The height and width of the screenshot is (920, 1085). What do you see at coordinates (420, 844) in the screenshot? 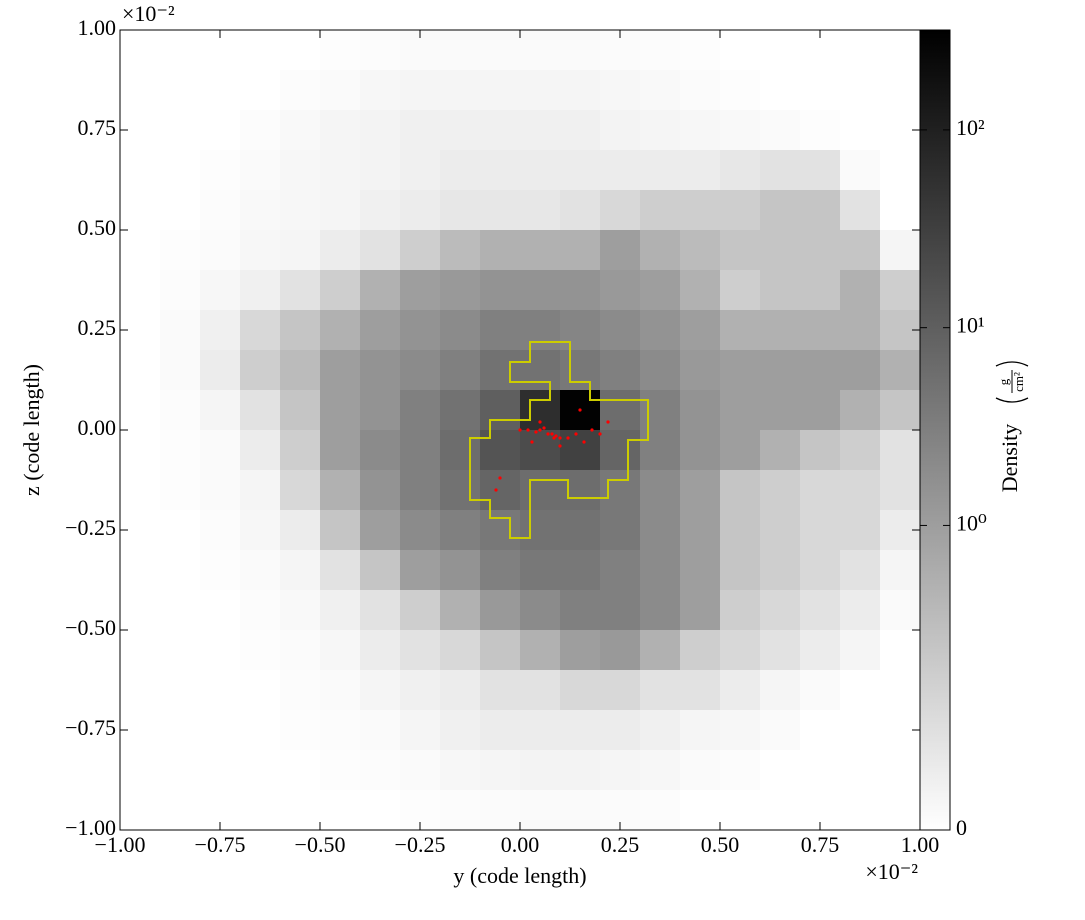
I see `x-tick-label: −0.25` at bounding box center [420, 844].